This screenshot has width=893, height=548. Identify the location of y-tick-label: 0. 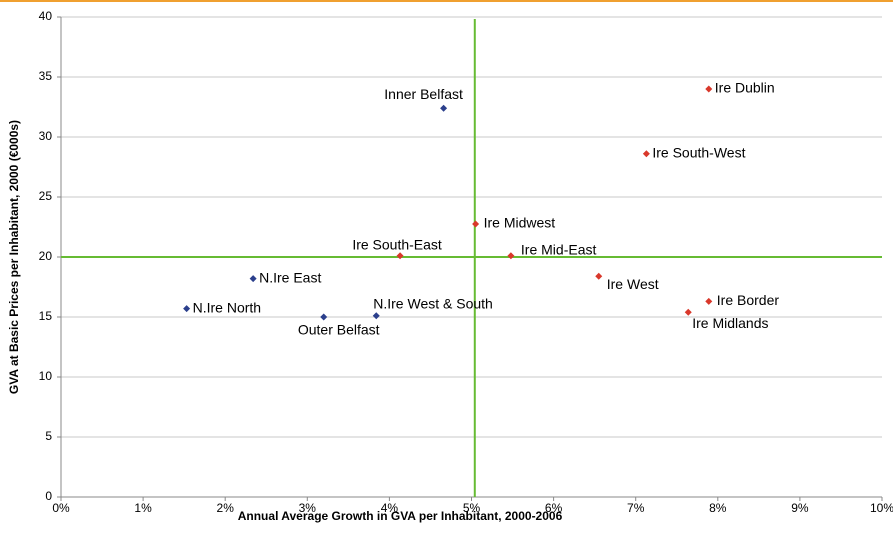
(48, 496).